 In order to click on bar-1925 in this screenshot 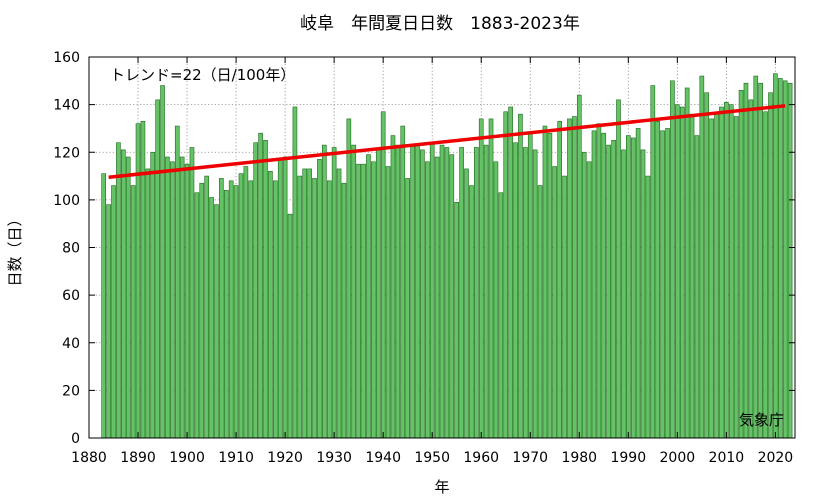, I will do `click(309, 303)`.